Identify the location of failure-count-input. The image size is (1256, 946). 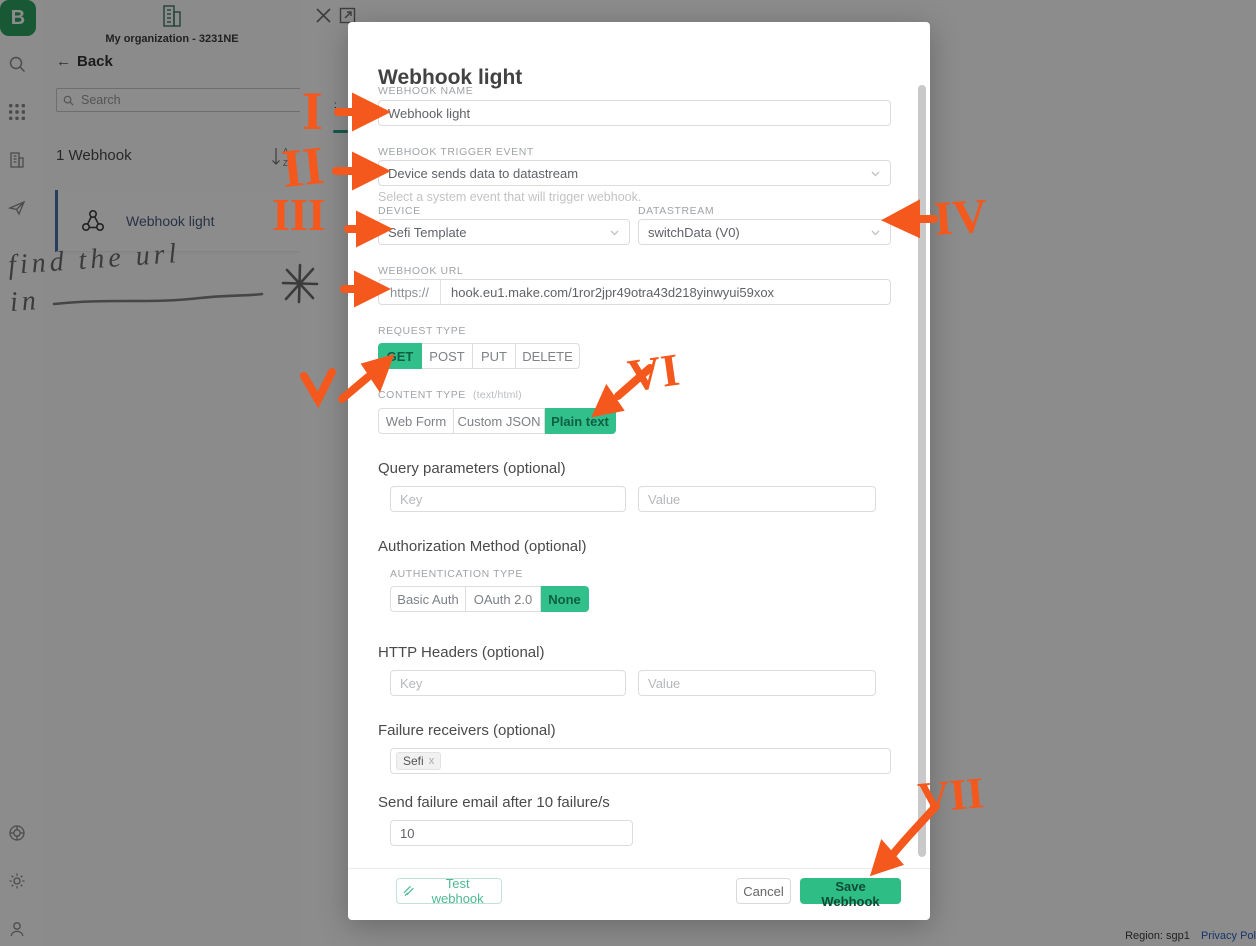
(511, 833).